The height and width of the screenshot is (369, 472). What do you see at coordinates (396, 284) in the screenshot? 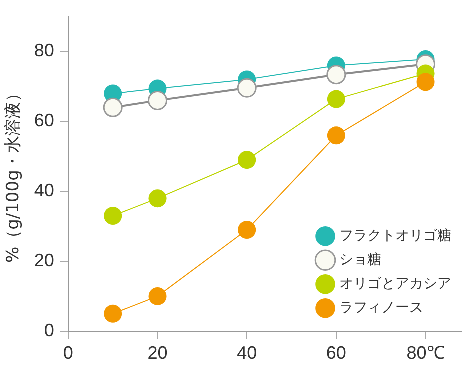
I see `legend-label: オリゴとアカシア` at bounding box center [396, 284].